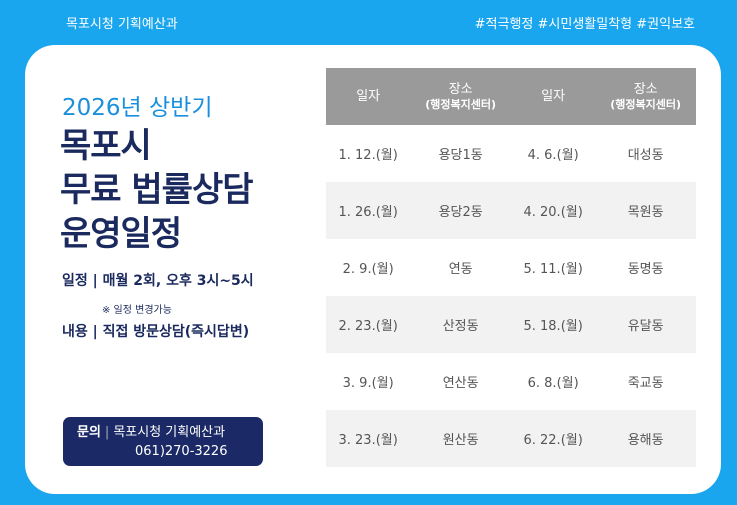  What do you see at coordinates (181, 451) in the screenshot?
I see `contact-phone: 061)270-3226` at bounding box center [181, 451].